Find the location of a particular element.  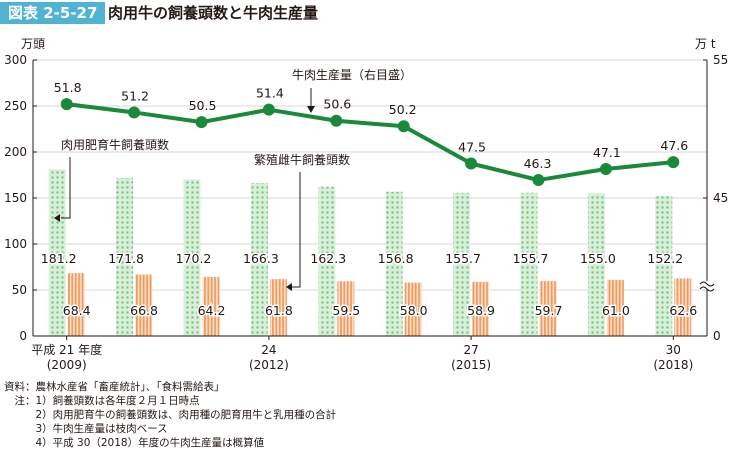

orange-bar-data-label: 59.5 is located at coordinates (346, 310).